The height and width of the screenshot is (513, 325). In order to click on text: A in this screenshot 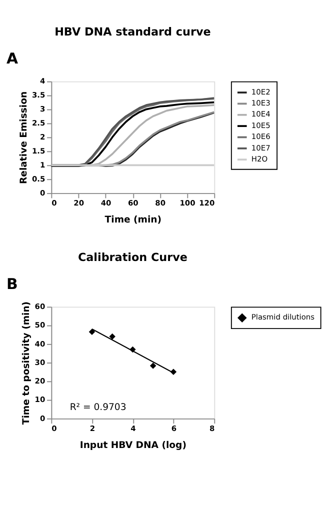, I will do `click(12, 59)`.